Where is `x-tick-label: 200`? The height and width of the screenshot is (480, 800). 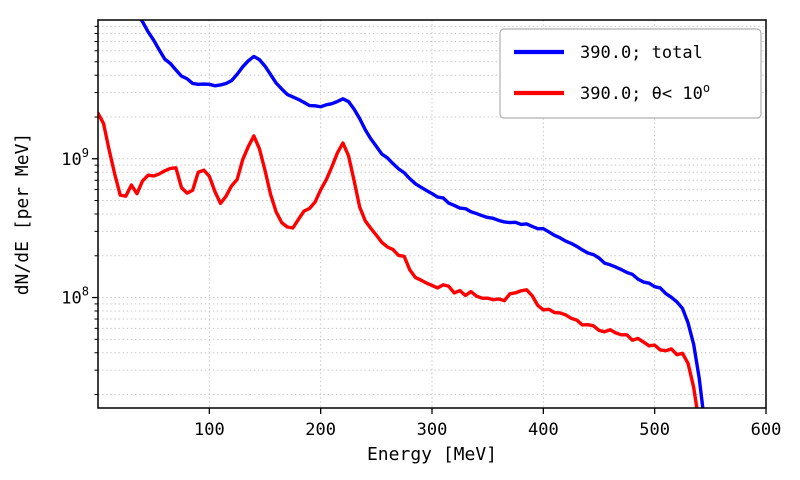 x-tick-label: 200 is located at coordinates (320, 430).